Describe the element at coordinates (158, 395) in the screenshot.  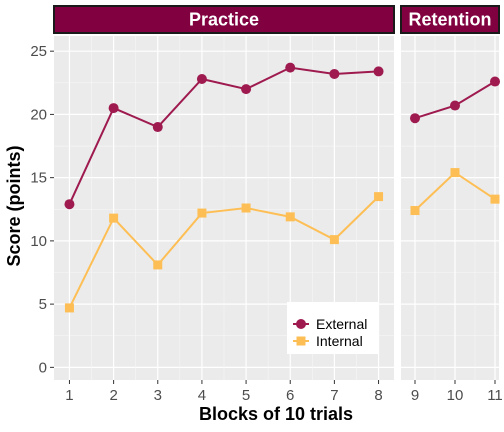
I see `x-tick-label: 3` at that location.